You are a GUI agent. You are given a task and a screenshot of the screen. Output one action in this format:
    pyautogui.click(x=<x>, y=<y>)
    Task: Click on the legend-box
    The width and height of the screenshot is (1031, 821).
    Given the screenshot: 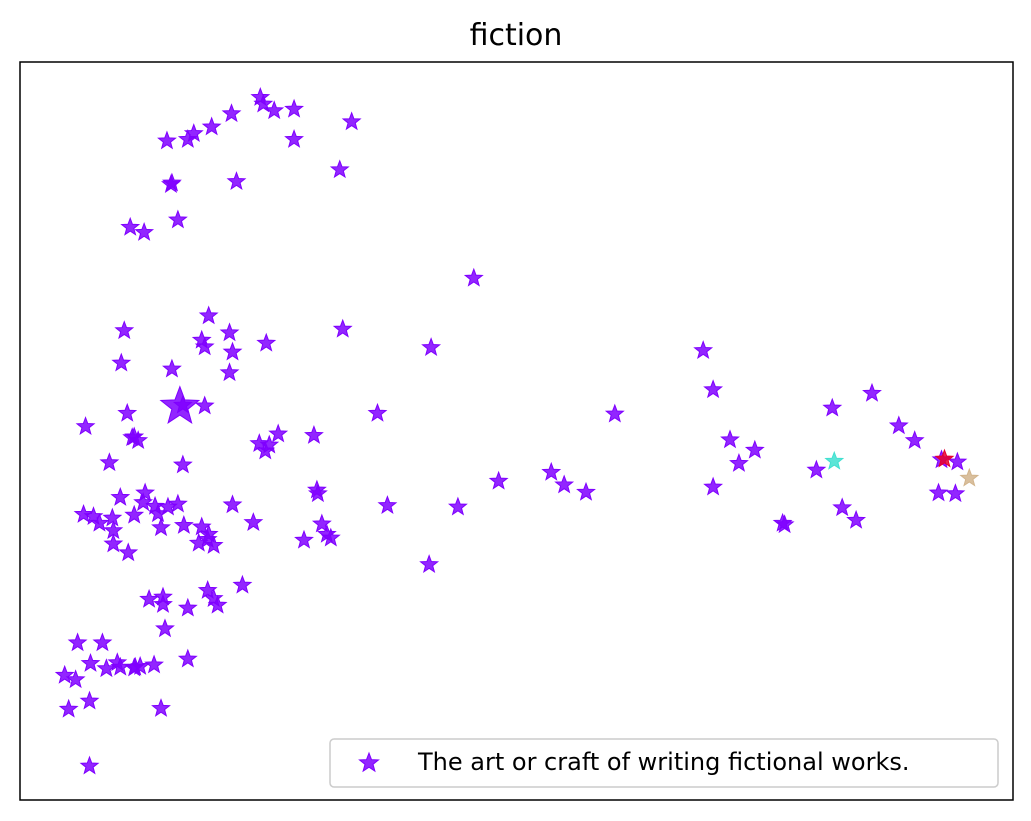 What is the action you would take?
    pyautogui.click(x=664, y=763)
    